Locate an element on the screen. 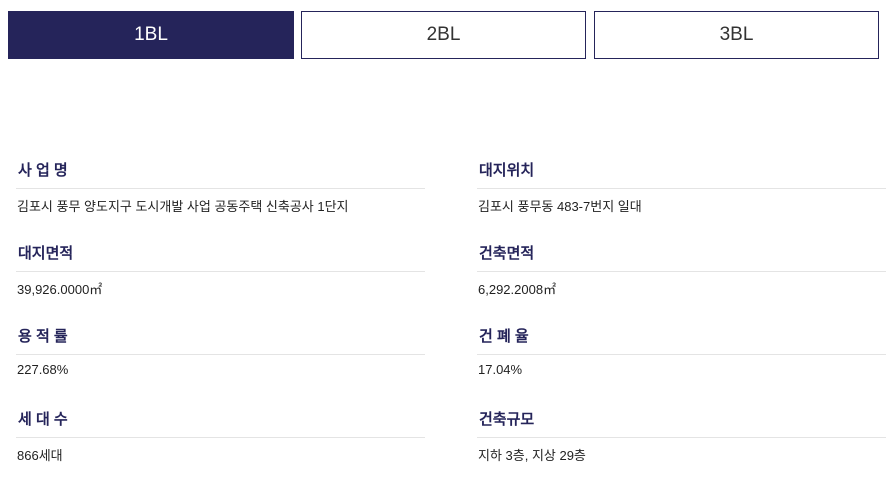 The image size is (888, 488). field-floor-area-ratio: 용 적 률 227.68% is located at coordinates (220, 351).